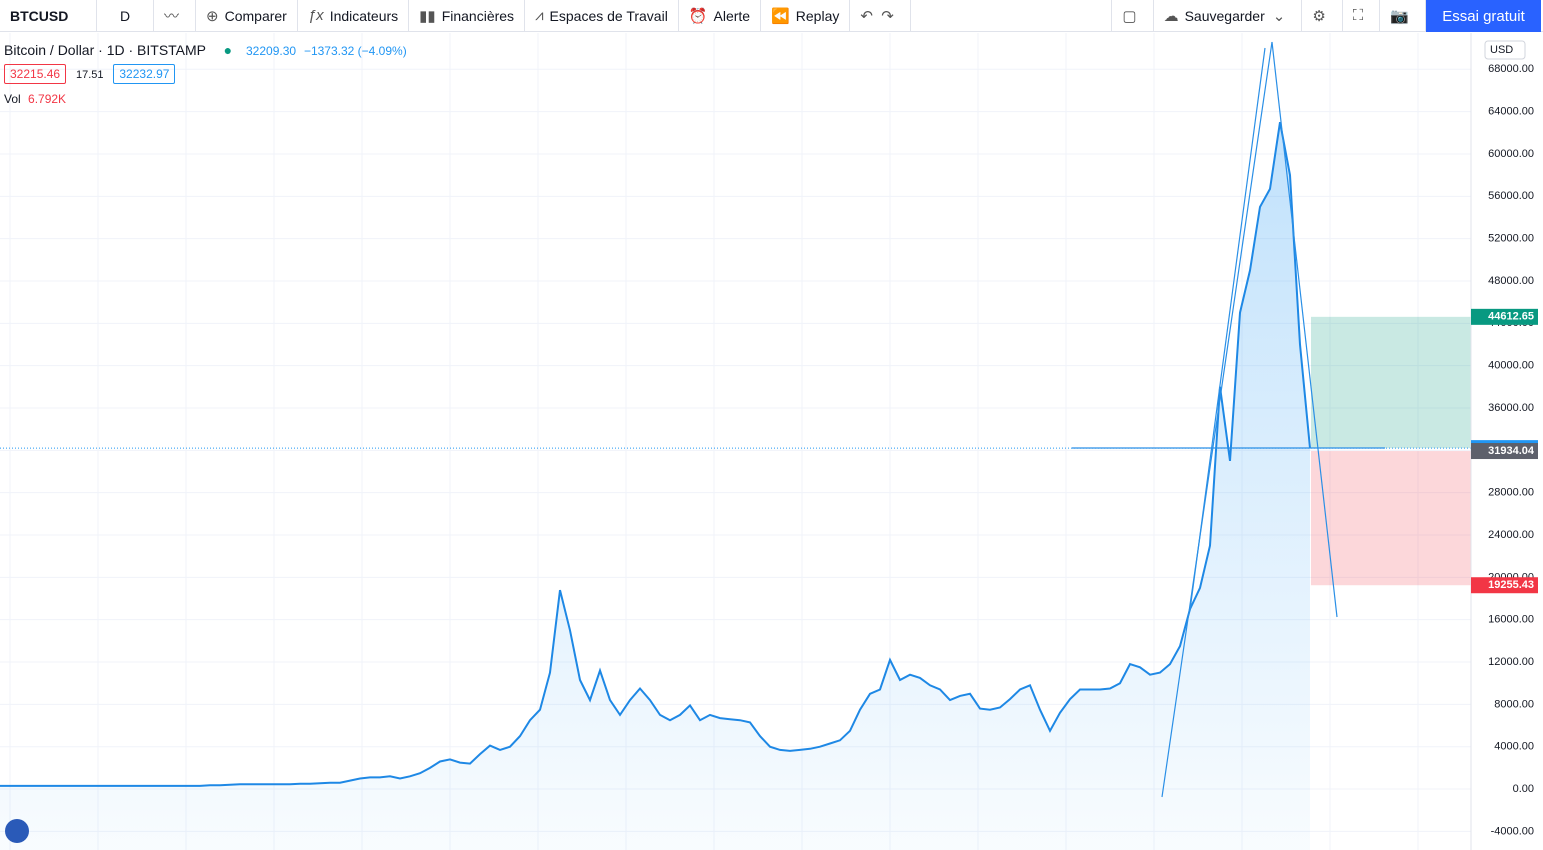 The width and height of the screenshot is (1543, 850). Describe the element at coordinates (1224, 15) in the screenshot. I see `label: Sauvegarder` at that location.